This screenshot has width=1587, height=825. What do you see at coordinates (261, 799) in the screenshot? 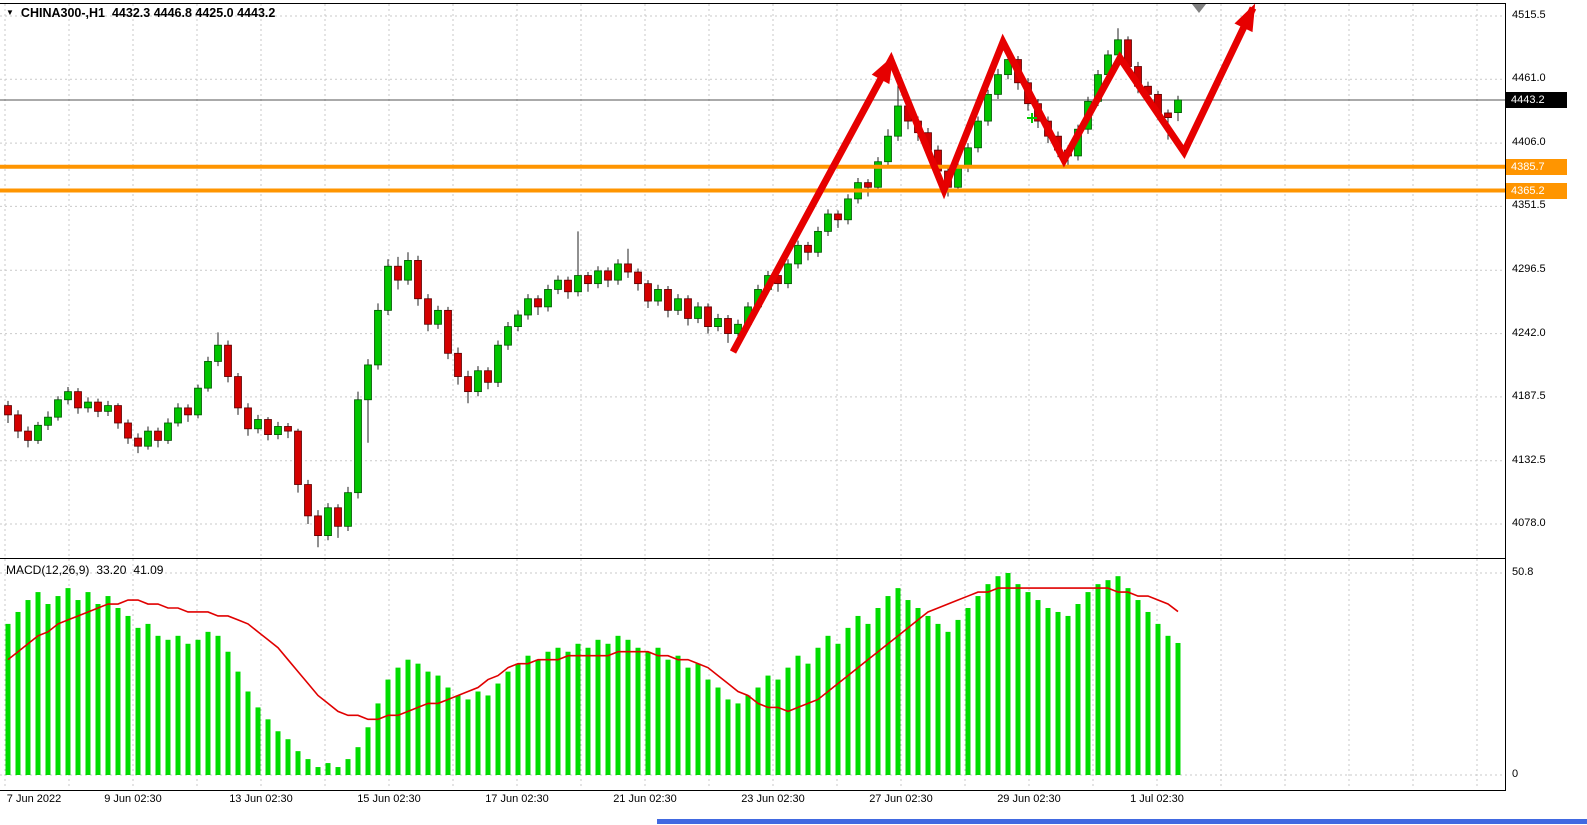
I see `time-label: 13 Jun 02:30` at bounding box center [261, 799].